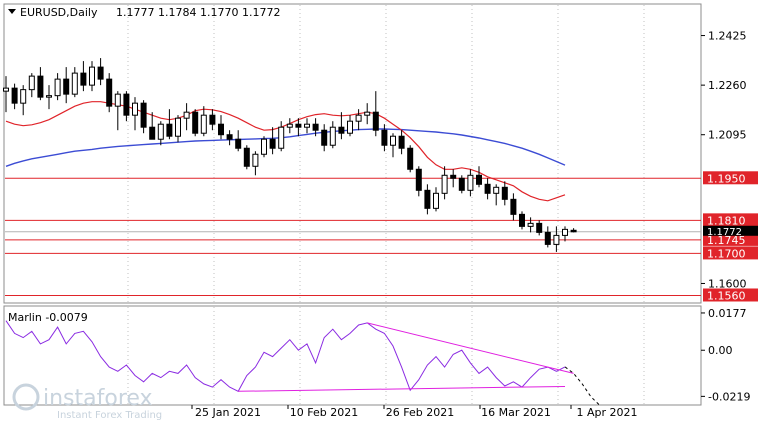  Describe the element at coordinates (726, 295) in the screenshot. I see `level-price-label: 1.1560` at that location.